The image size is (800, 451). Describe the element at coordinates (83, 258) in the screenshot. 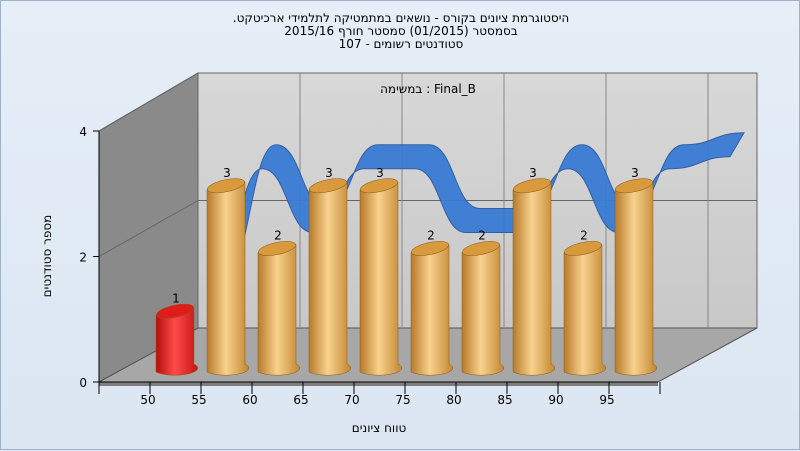

I see `y-tick-label: 2` at that location.